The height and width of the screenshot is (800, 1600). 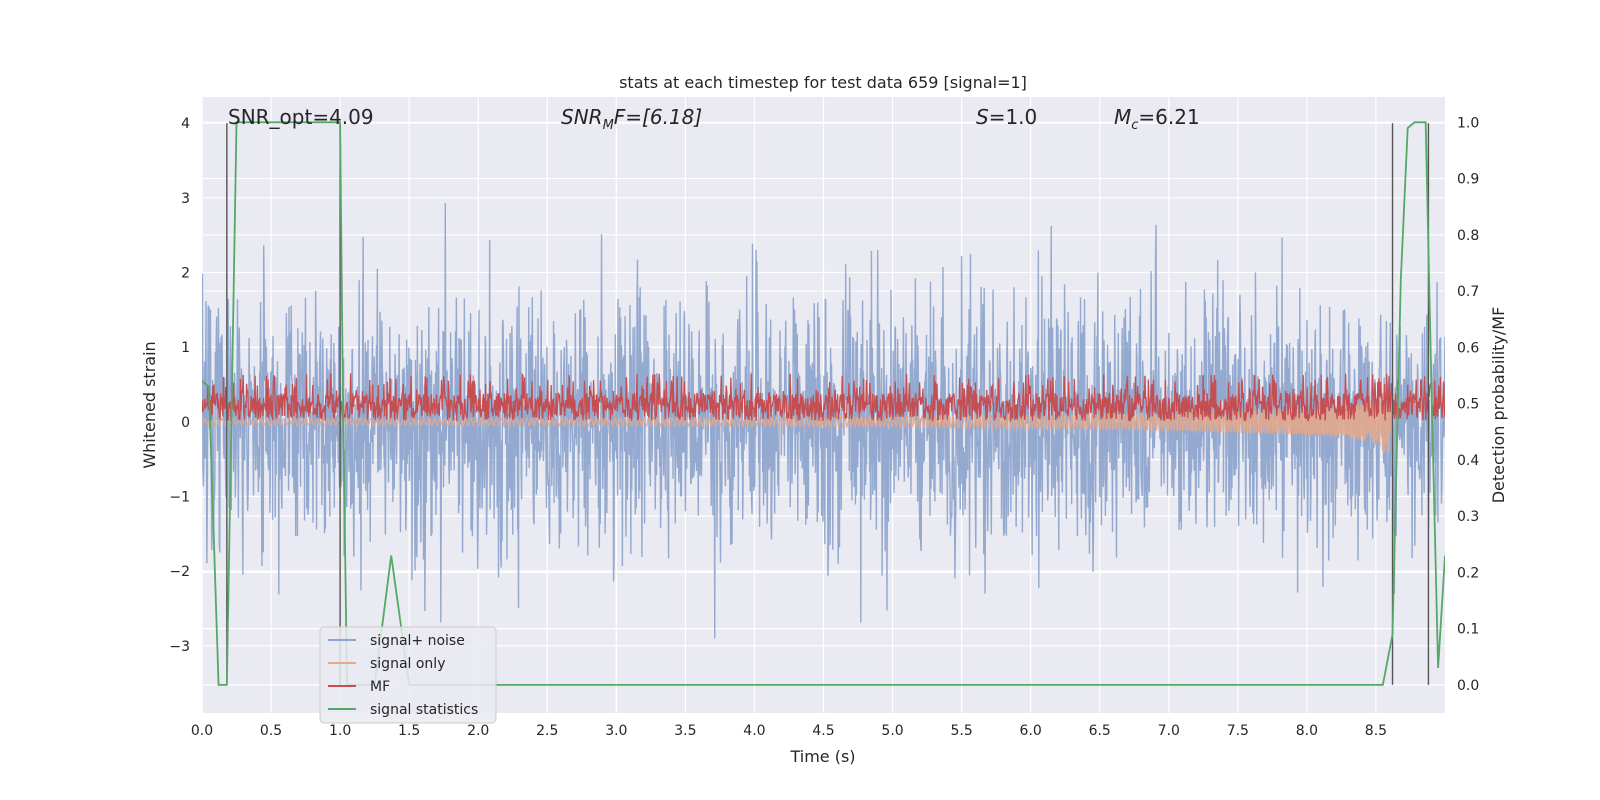 I want to click on y-right-tick-label-3: 0.7, so click(x=1468, y=292).